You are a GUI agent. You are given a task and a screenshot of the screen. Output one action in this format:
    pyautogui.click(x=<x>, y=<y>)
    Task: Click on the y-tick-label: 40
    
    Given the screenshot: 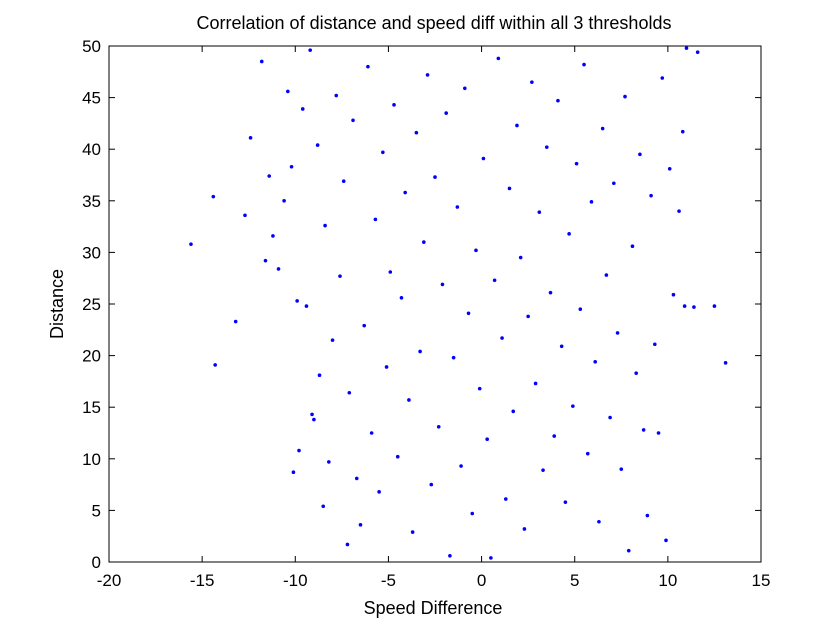 What is the action you would take?
    pyautogui.click(x=91, y=149)
    